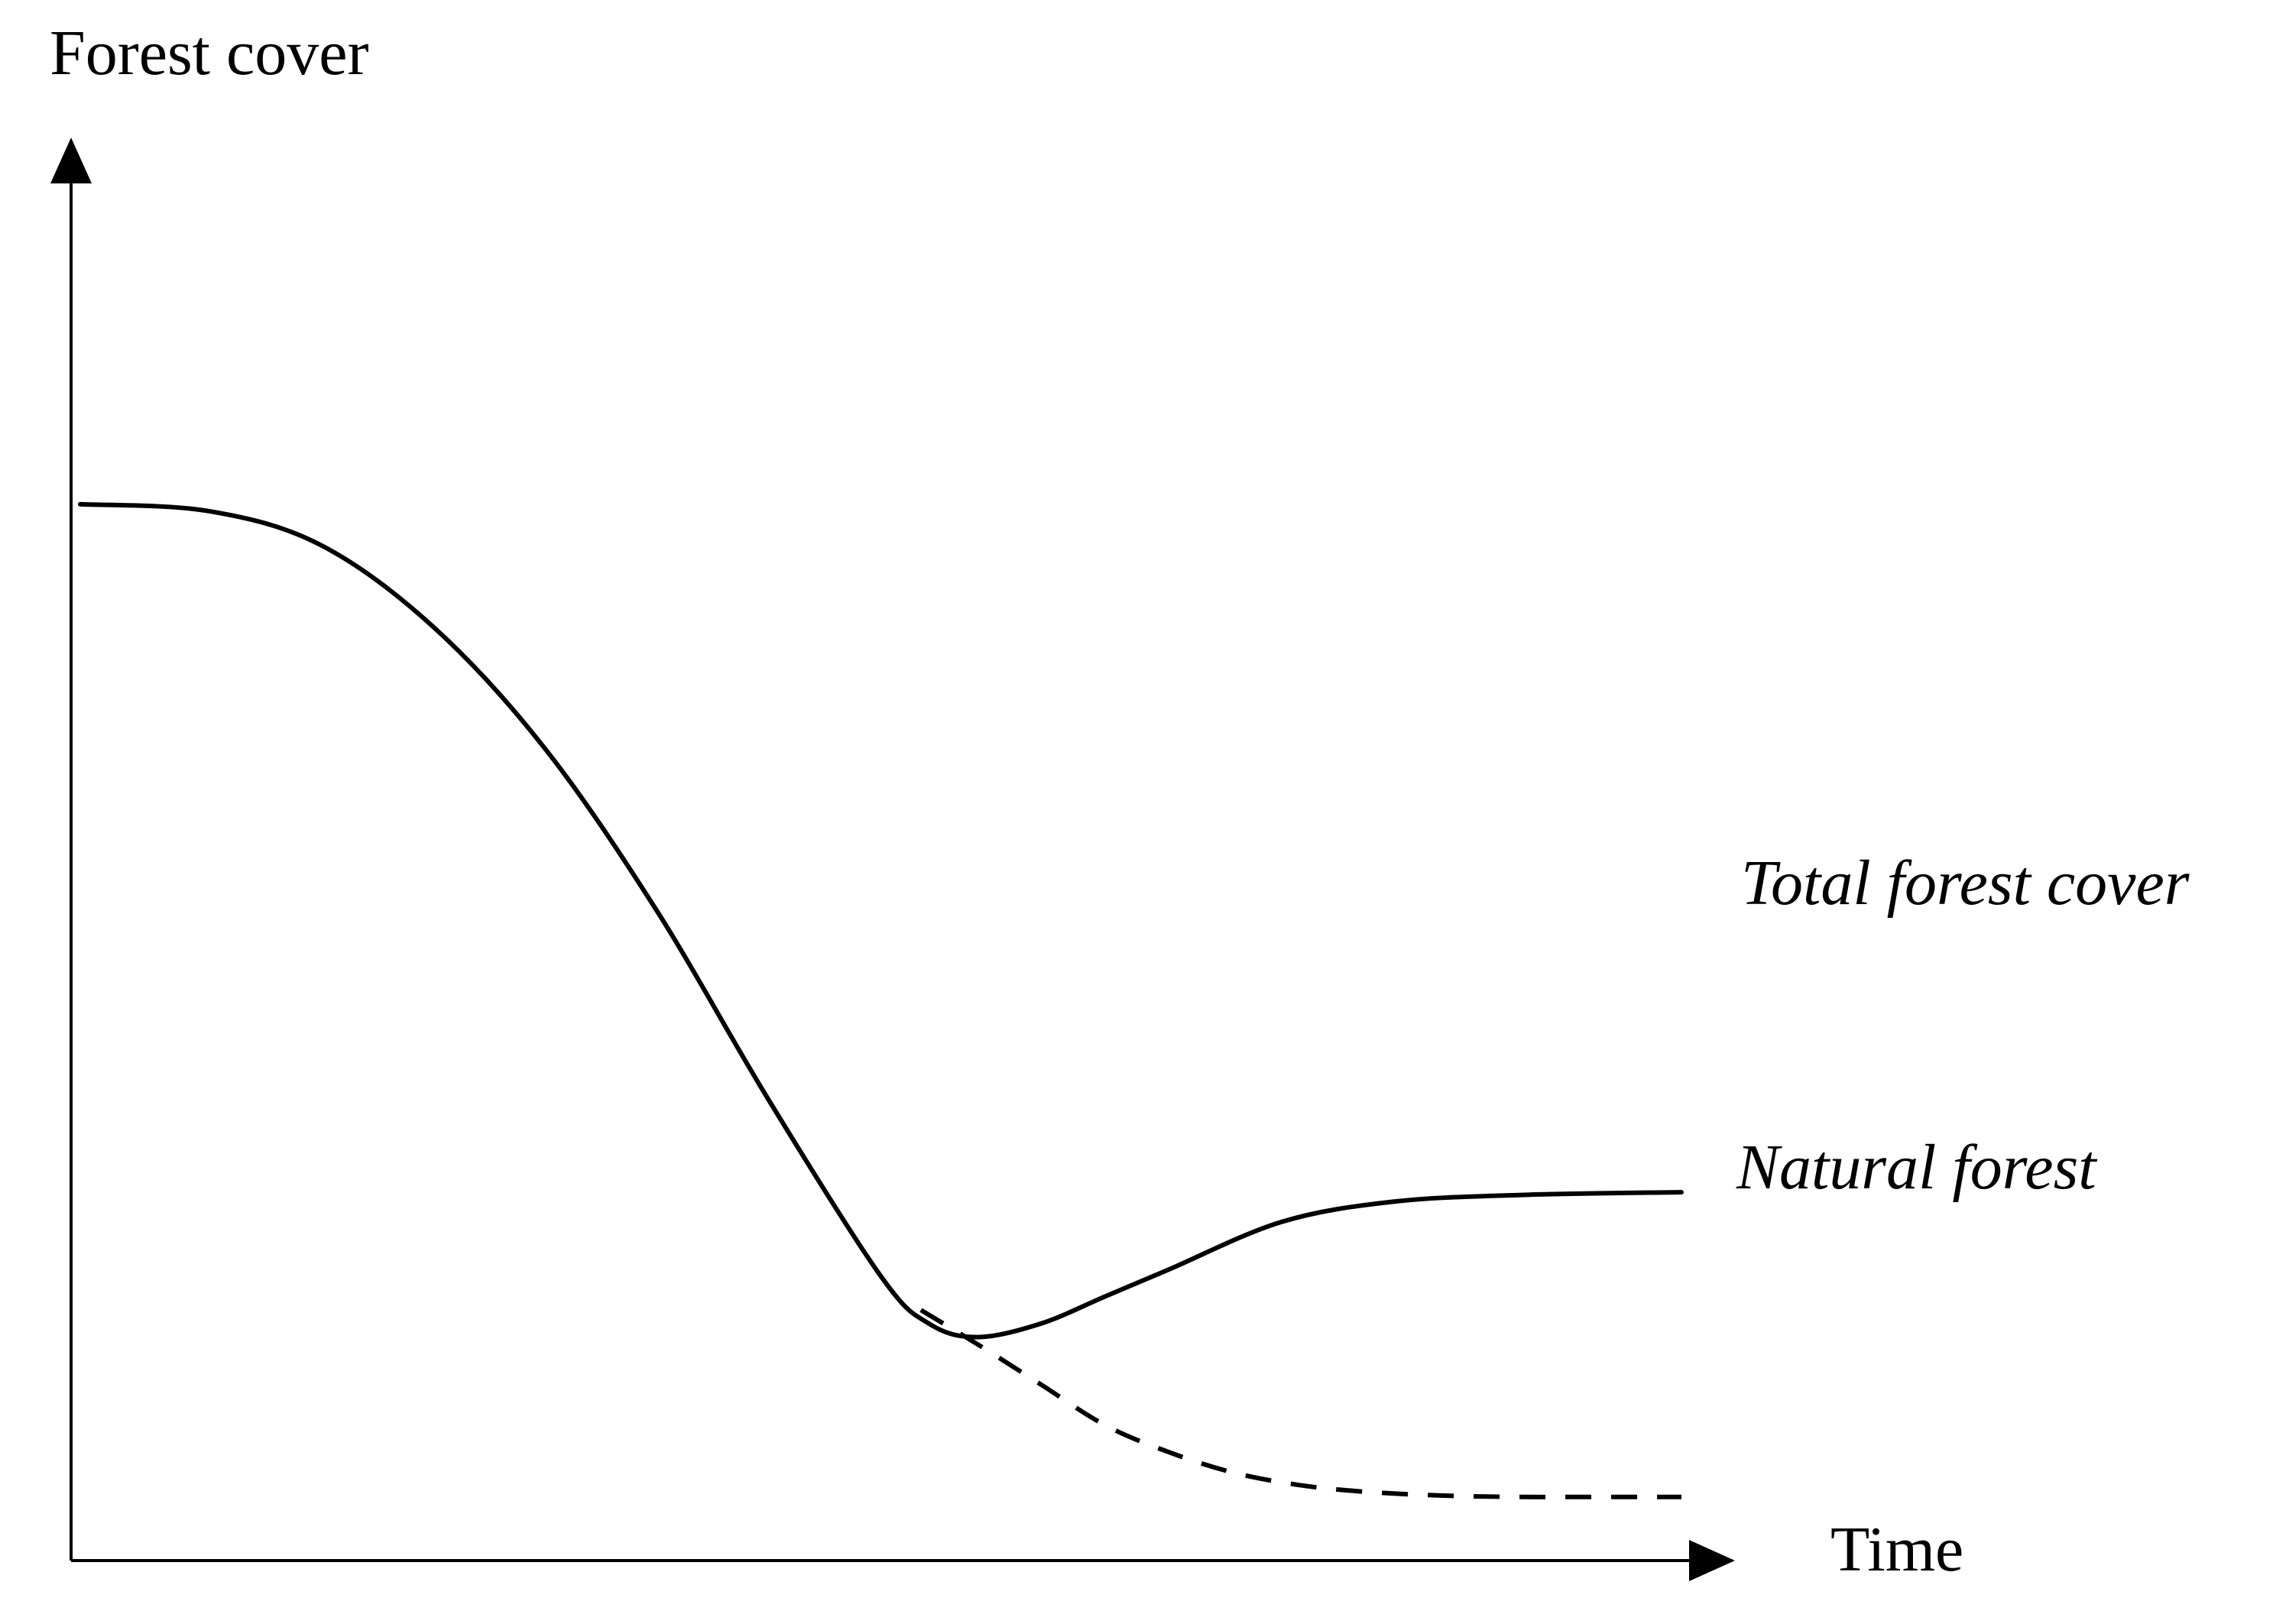 The height and width of the screenshot is (1624, 2273). Describe the element at coordinates (71, 160) in the screenshot. I see `y-axis-arrowhead` at that location.